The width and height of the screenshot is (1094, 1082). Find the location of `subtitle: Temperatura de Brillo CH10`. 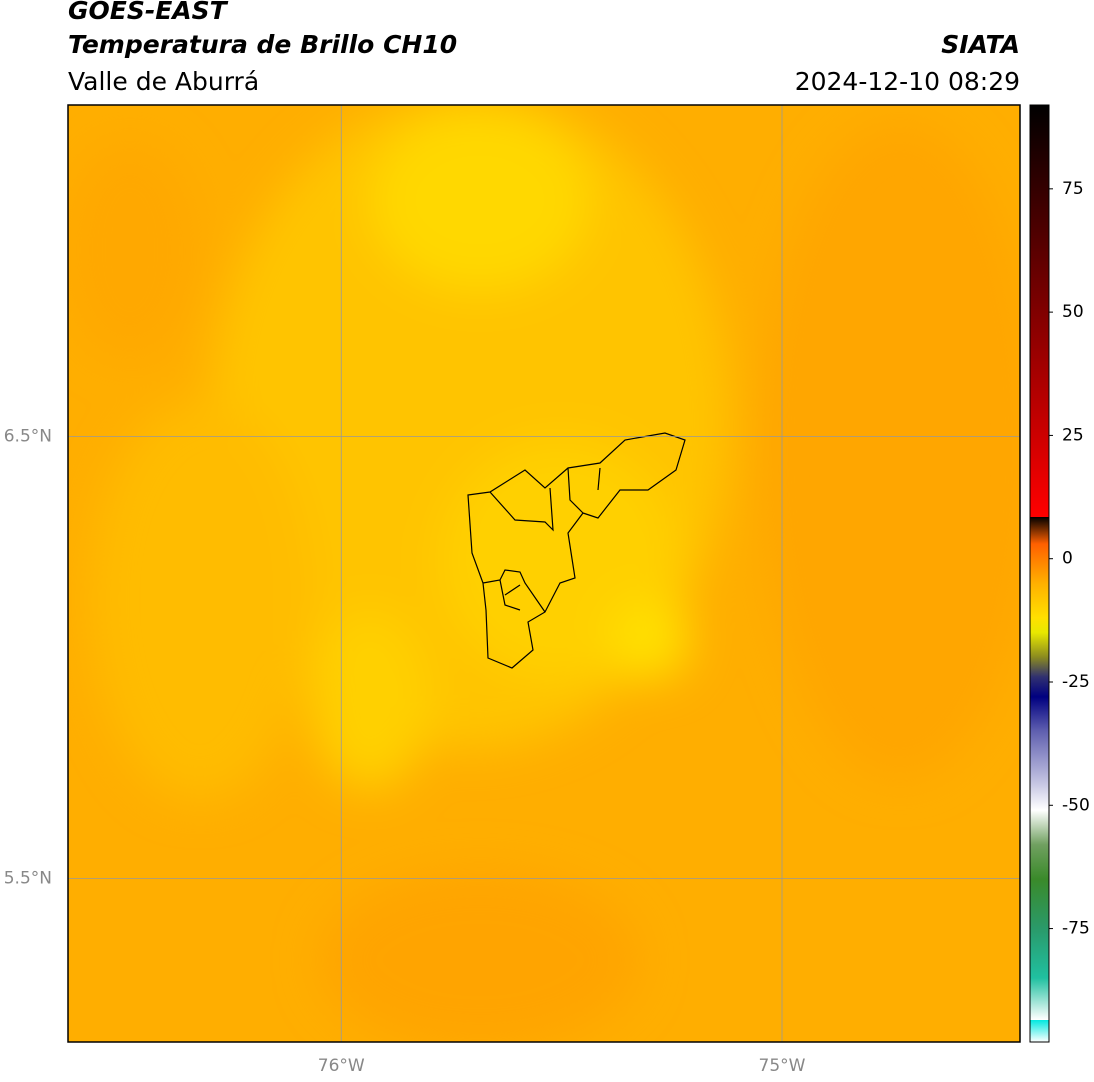

subtitle: Temperatura de Brillo CH10 is located at coordinates (262, 44).